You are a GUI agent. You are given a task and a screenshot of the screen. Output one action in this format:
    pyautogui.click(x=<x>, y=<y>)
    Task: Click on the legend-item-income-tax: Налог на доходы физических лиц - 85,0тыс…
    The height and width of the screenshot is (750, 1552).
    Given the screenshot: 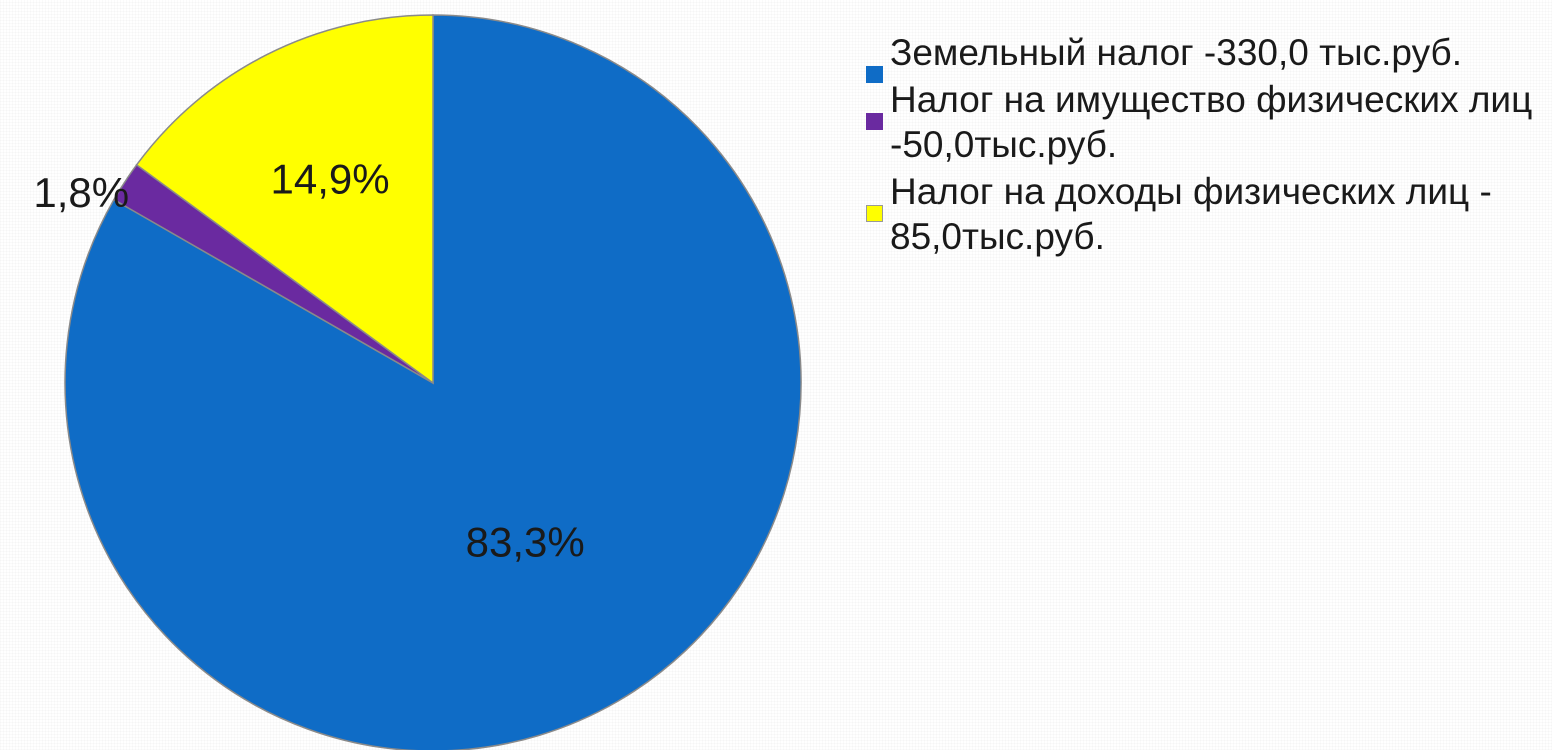 What is the action you would take?
    pyautogui.click(x=1206, y=214)
    